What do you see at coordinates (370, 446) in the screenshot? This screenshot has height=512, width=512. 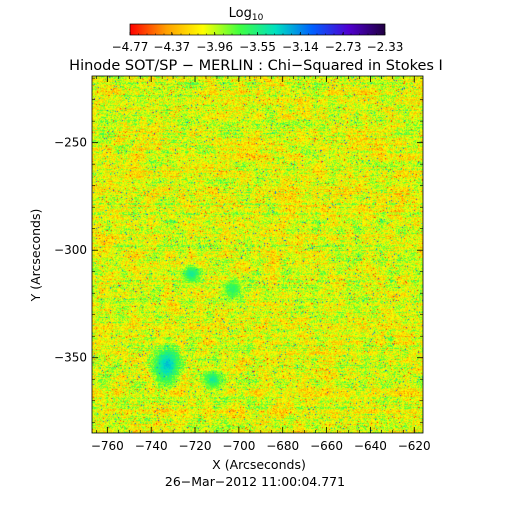 I see `x-tick-label: −640` at bounding box center [370, 446].